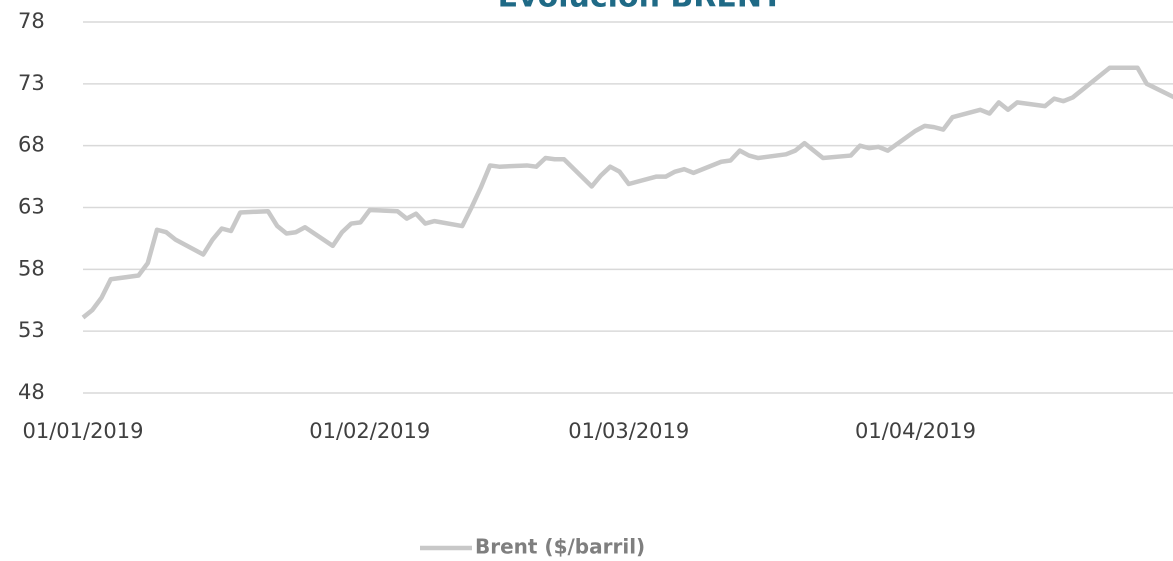 This screenshot has width=1173, height=561. I want to click on y-tick-label: 73, so click(31, 83).